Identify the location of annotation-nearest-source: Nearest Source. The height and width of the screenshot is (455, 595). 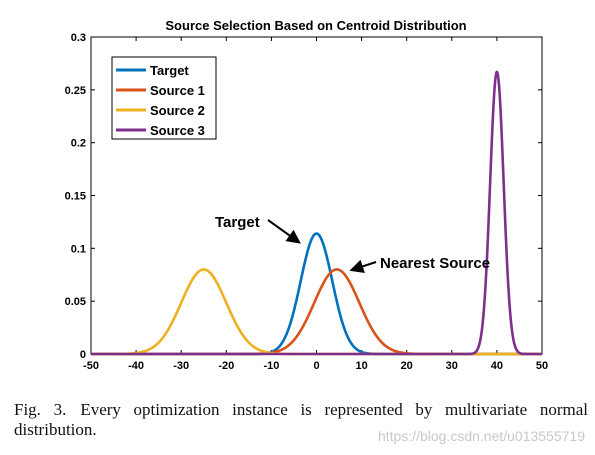
(435, 263).